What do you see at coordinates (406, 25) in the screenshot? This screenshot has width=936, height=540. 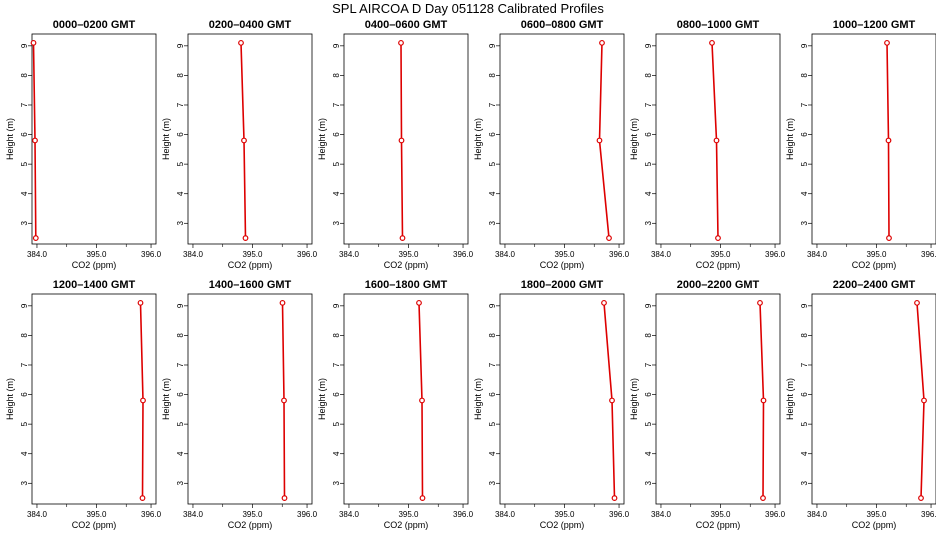 I see `panel-title: 0400–0600 GMT` at bounding box center [406, 25].